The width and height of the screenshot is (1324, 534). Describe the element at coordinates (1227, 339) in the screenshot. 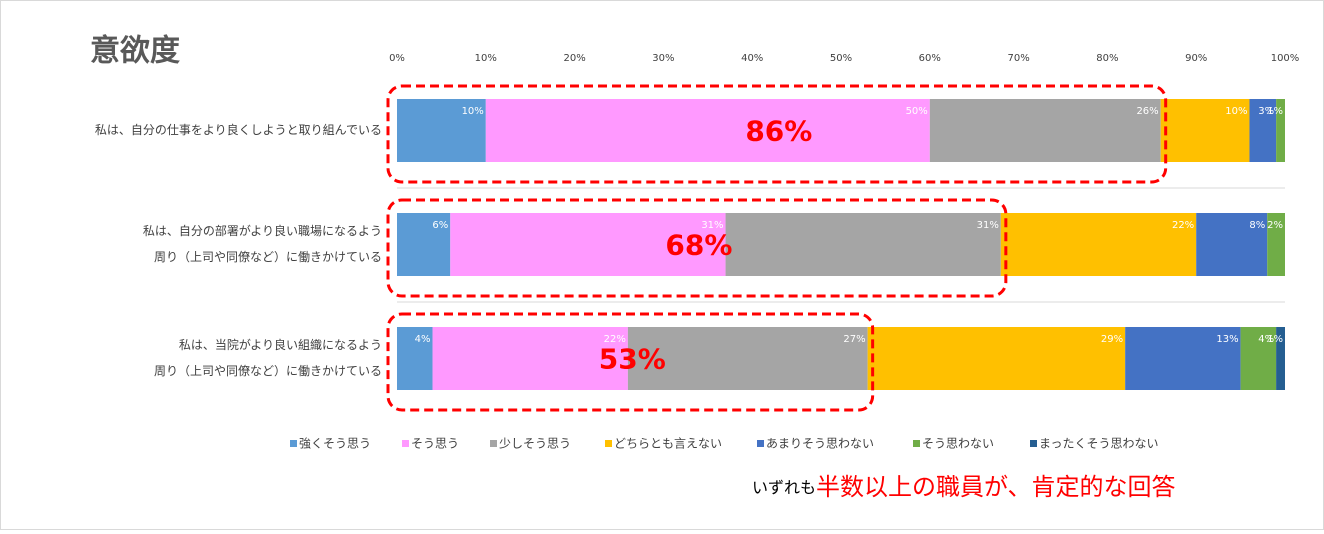

I see `data-label: 13%` at that location.